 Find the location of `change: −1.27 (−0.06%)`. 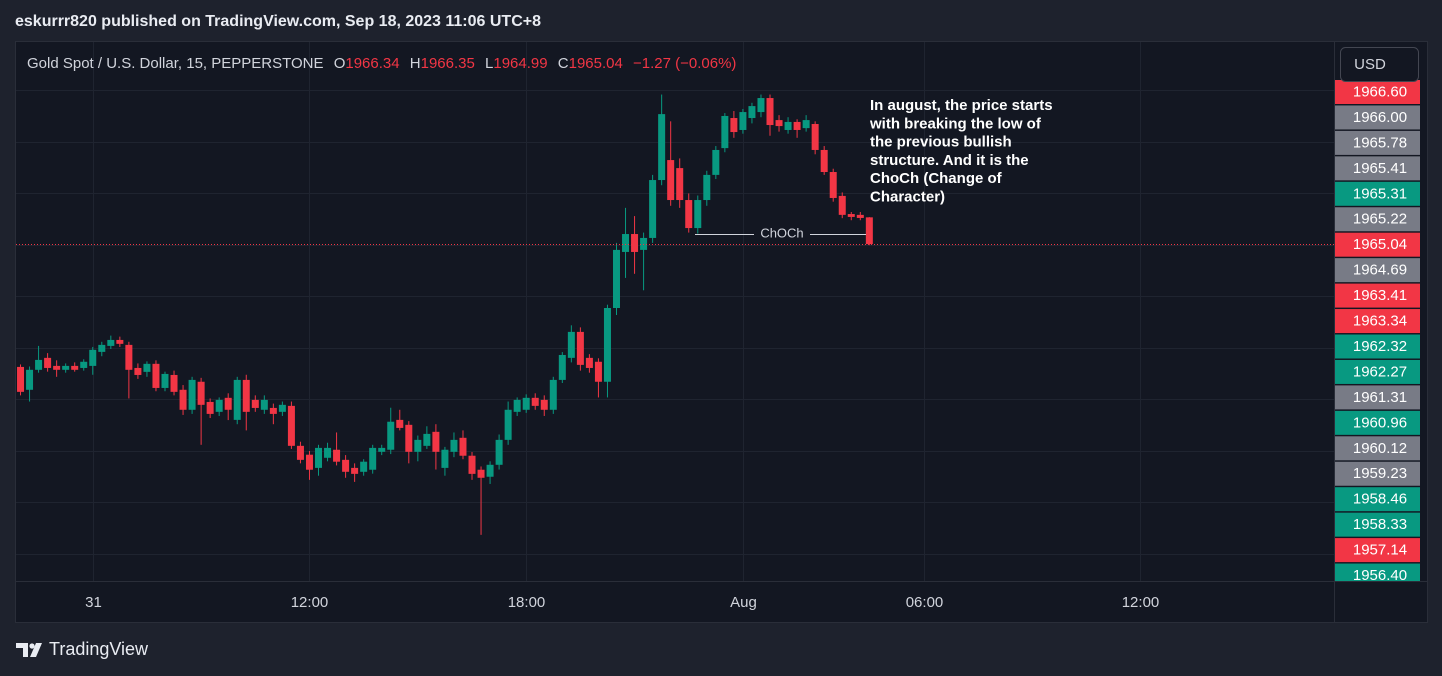

change: −1.27 (−0.06%) is located at coordinates (684, 63).